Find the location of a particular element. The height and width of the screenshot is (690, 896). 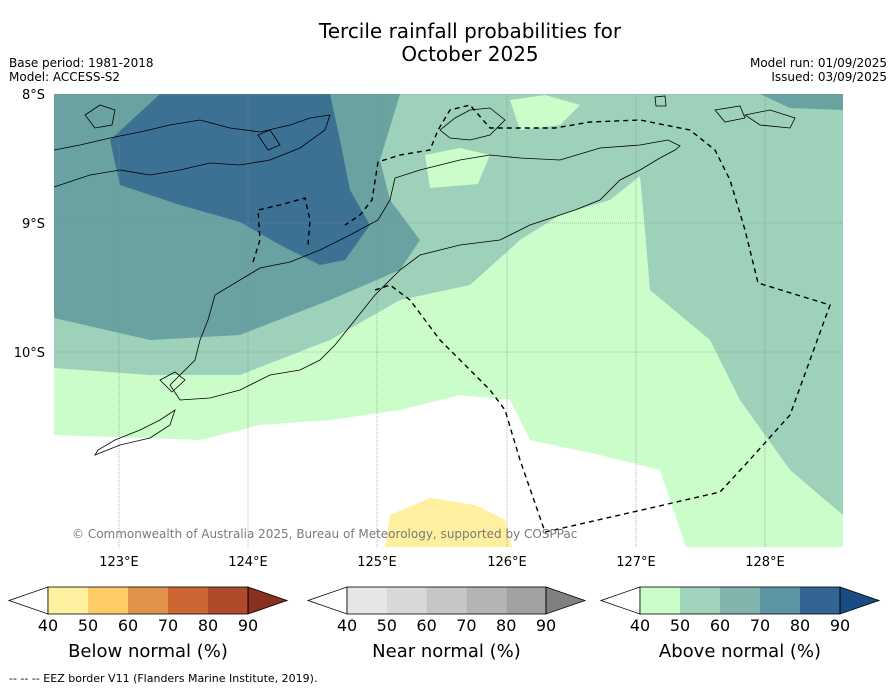

lat-label-10s: 10°S is located at coordinates (29, 353).